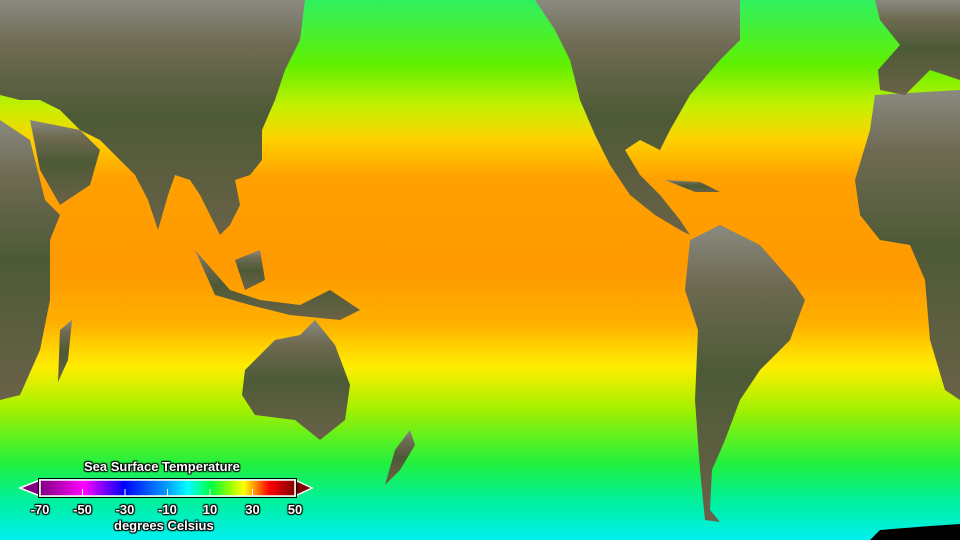 This screenshot has width=960, height=540. What do you see at coordinates (30, 260) in the screenshot?
I see `africa-west` at bounding box center [30, 260].